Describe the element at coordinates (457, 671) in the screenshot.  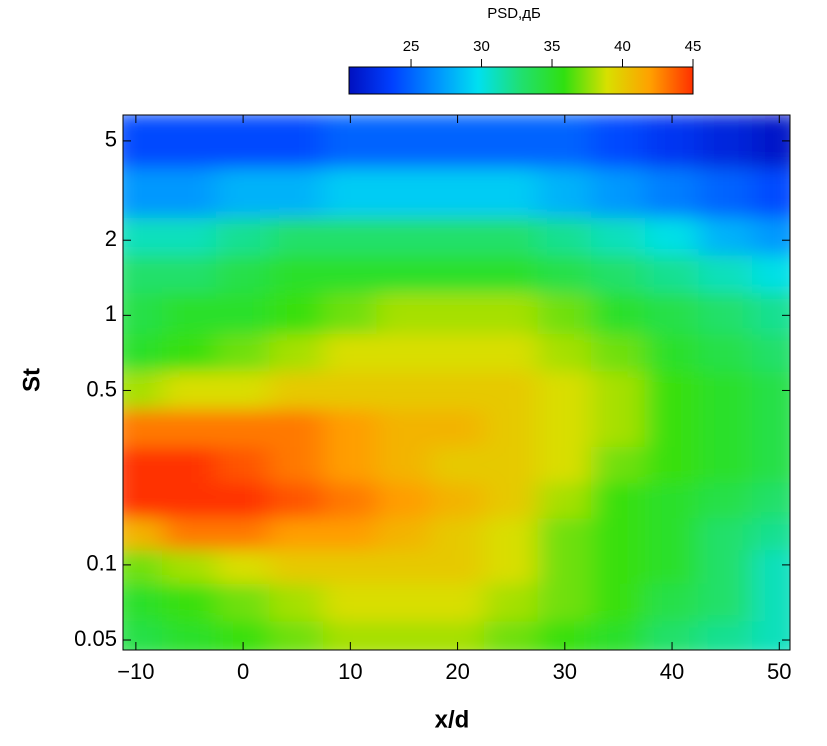
I see `x-tick-label: 20` at that location.